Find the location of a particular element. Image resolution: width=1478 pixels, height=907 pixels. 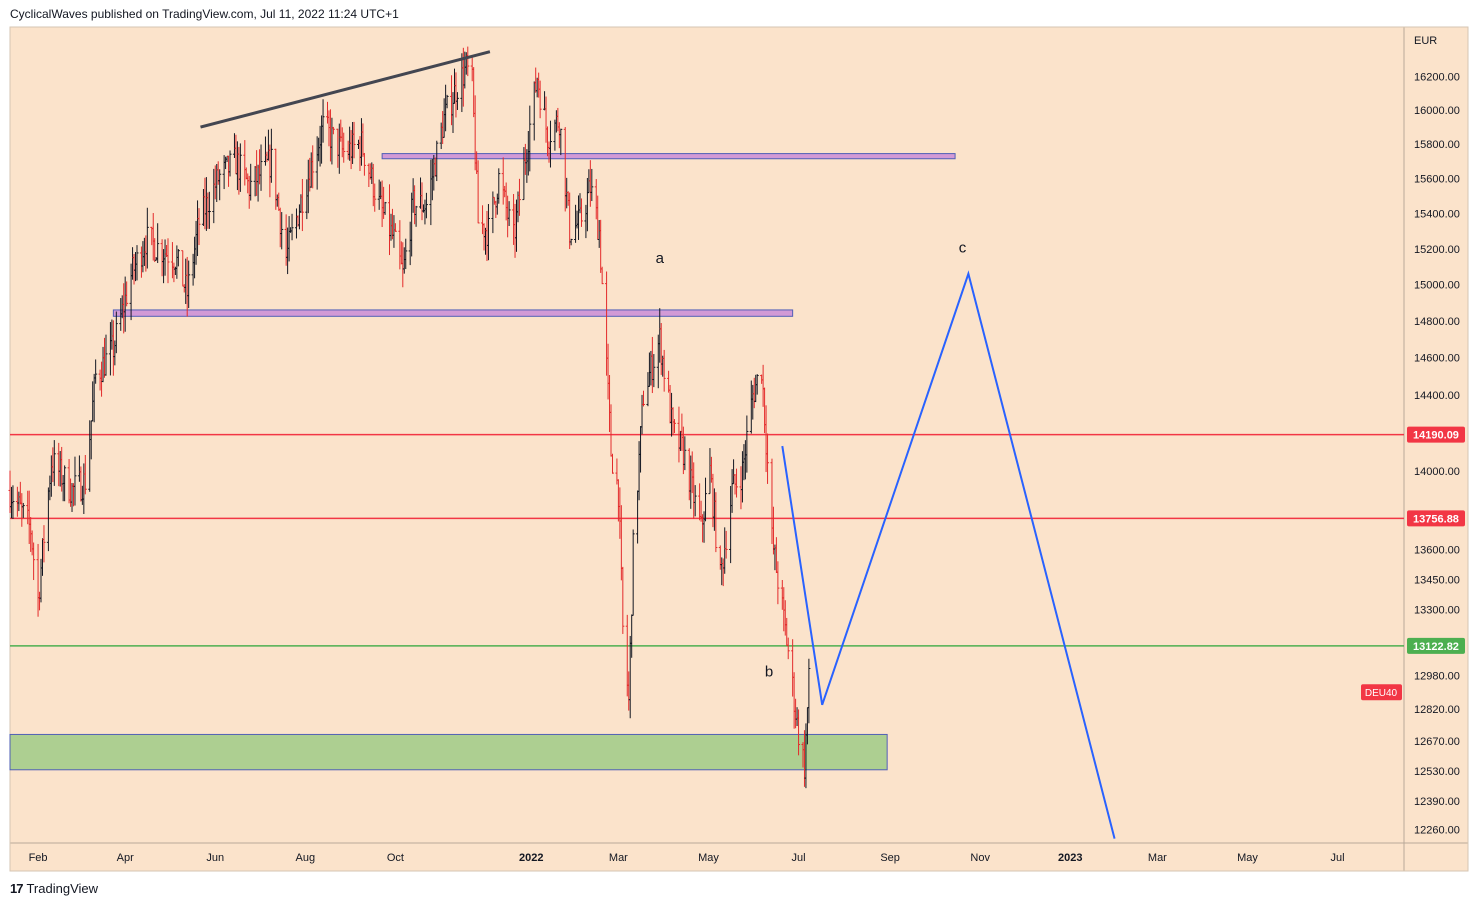

x-tick-label: 2022 is located at coordinates (531, 858).